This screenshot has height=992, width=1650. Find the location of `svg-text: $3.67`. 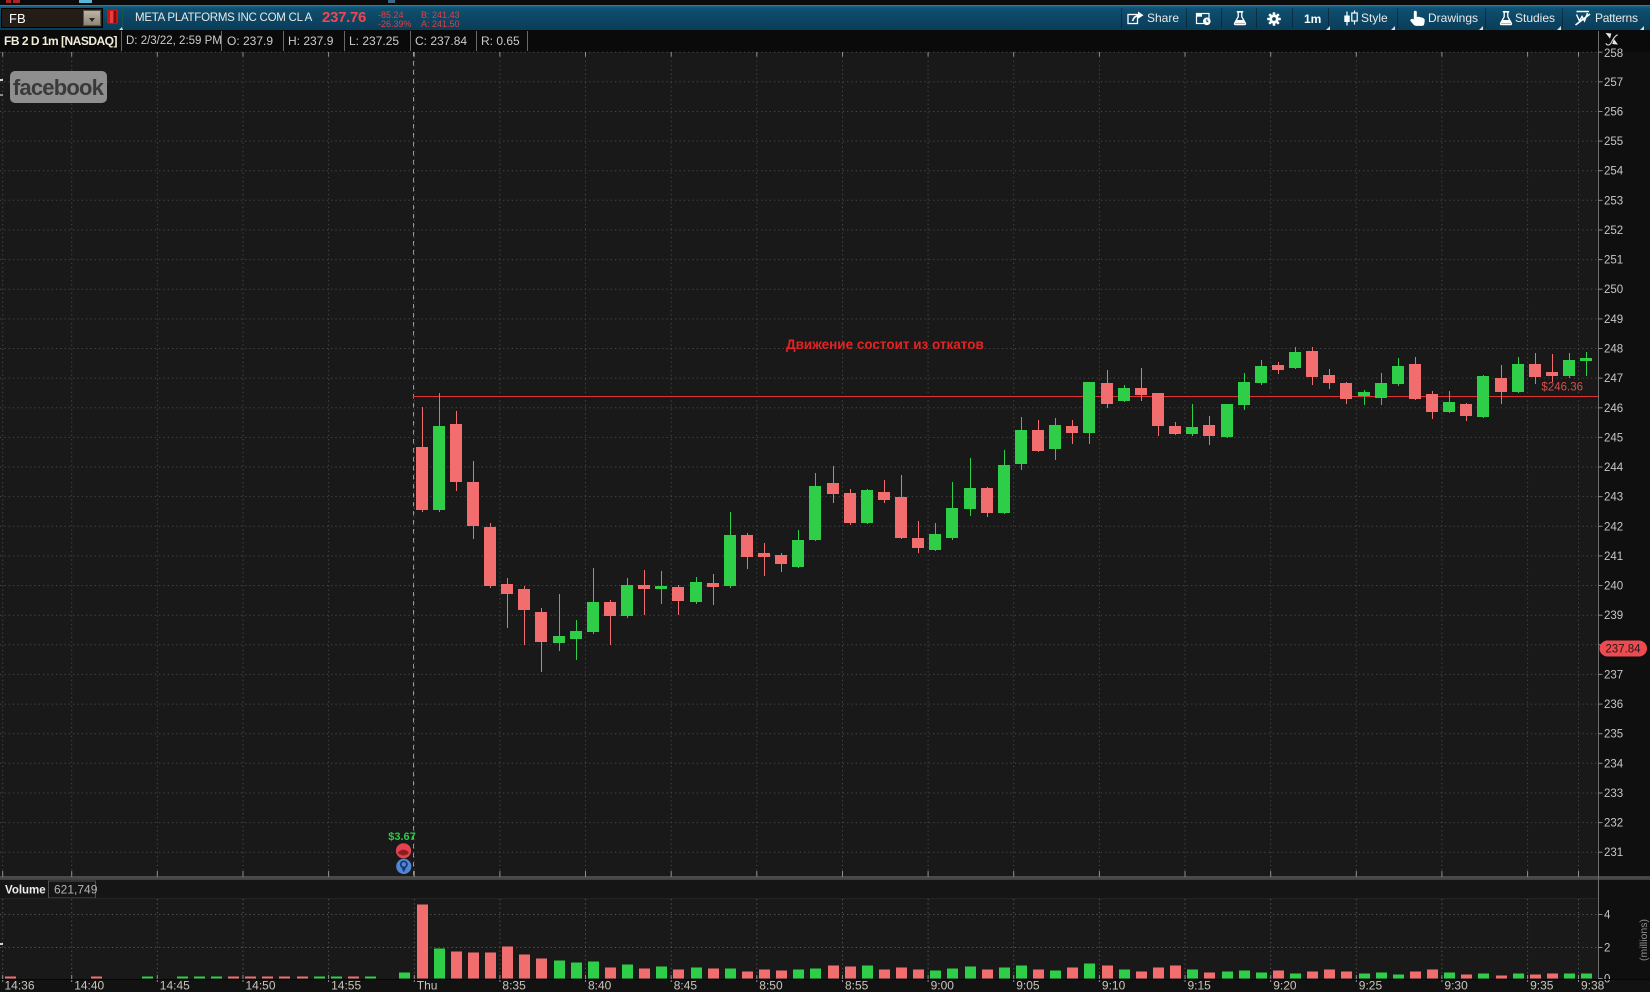

svg-text: $3.67 is located at coordinates (402, 837).